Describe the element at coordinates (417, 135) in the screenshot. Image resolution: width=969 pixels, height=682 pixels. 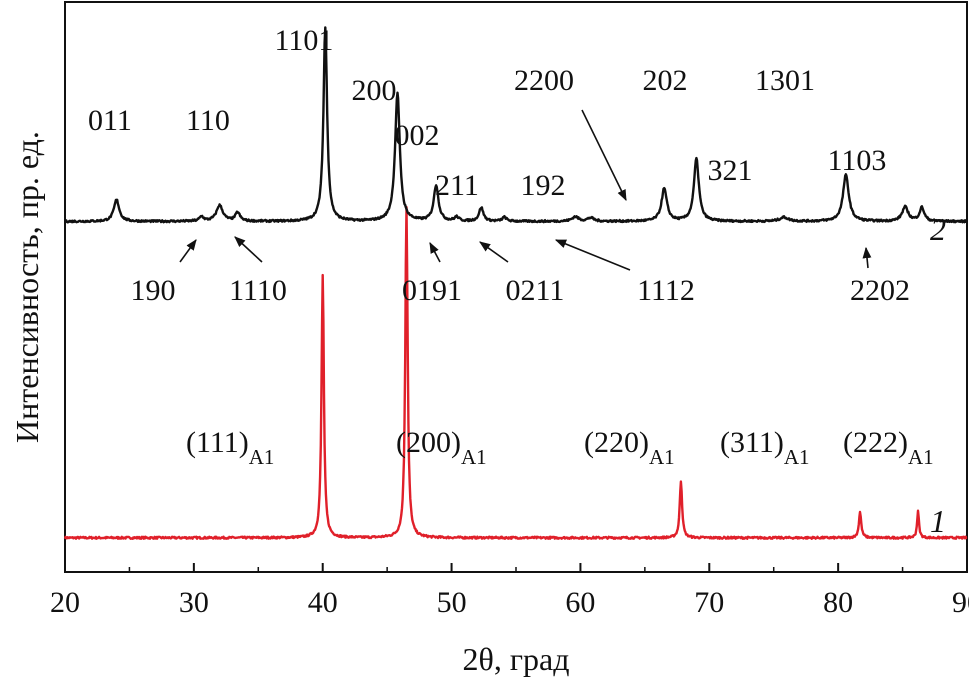
I see `peak-label: 002` at that location.